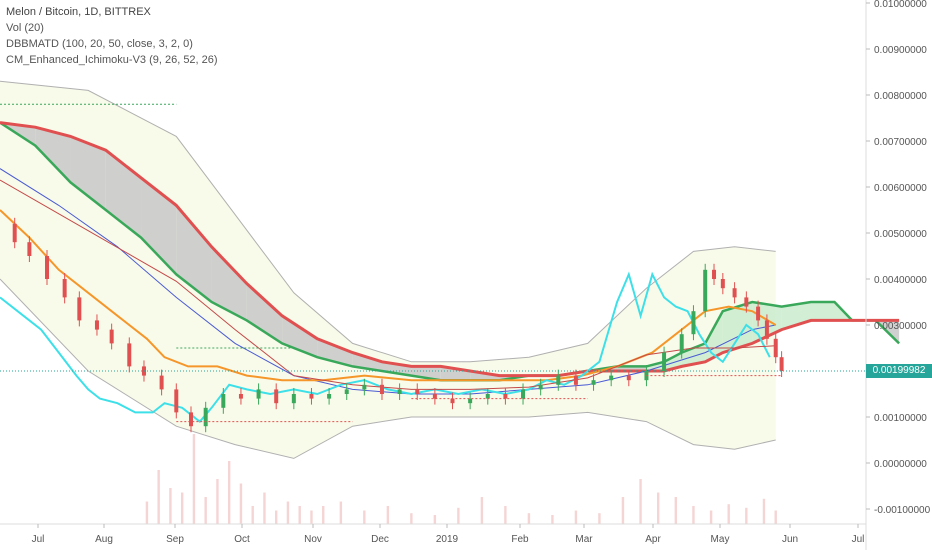  I want to click on chart-title: Melon / Bitcoin, 1D, BITTREX, so click(78, 12).